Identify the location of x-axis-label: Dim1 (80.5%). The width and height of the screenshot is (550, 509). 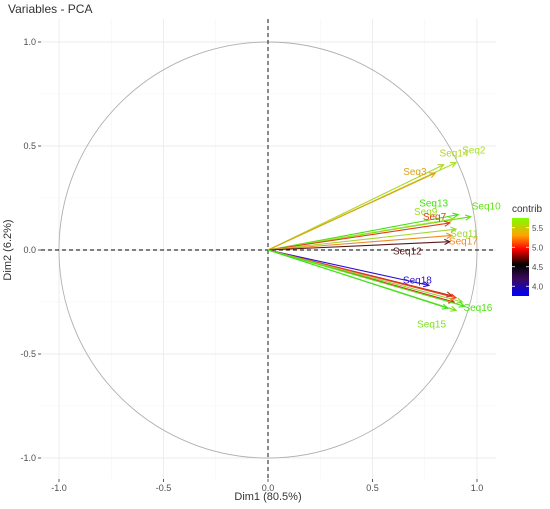
(267, 497).